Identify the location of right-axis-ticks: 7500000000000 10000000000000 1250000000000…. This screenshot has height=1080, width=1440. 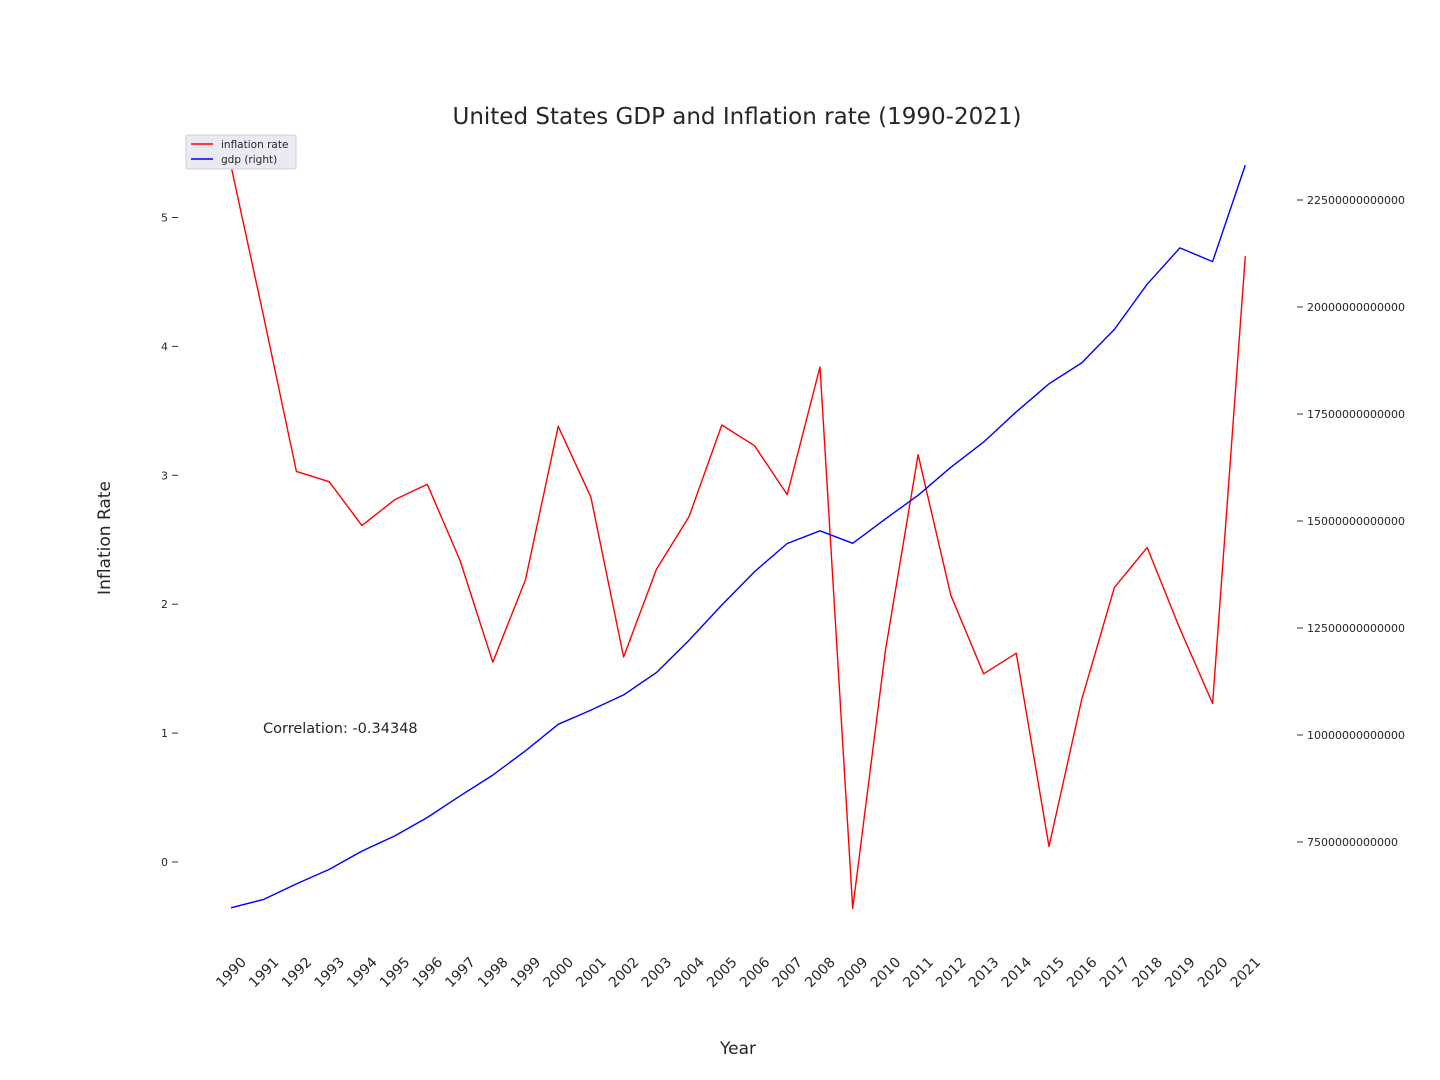
(1351, 521).